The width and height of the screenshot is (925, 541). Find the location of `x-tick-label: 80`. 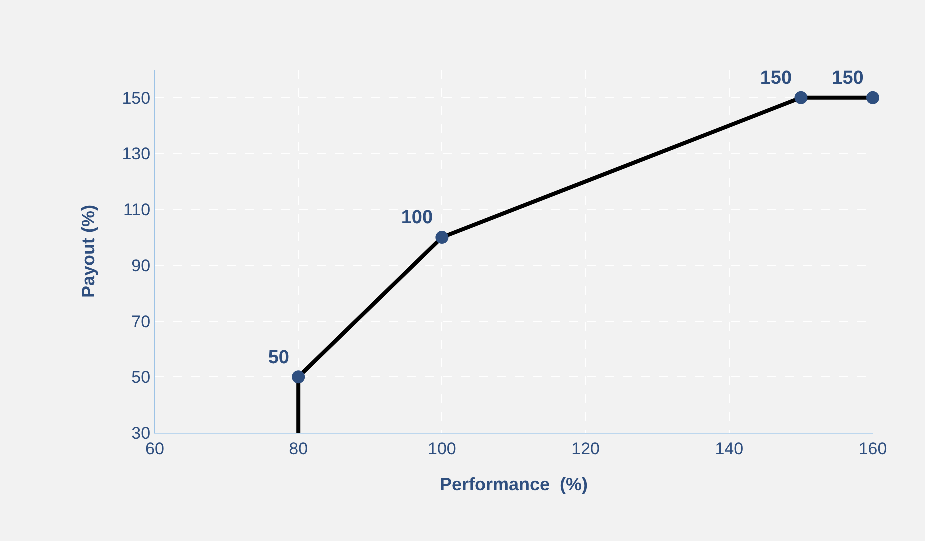

x-tick-label: 80 is located at coordinates (298, 448).